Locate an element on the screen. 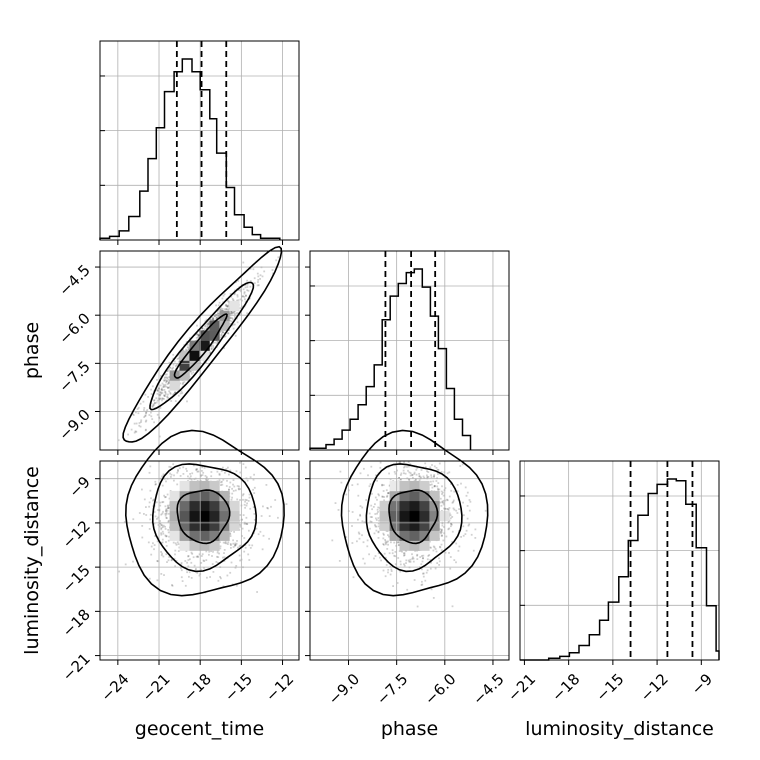 Image resolution: width=760 pixels, height=760 pixels. y-tick-label: −9.0 is located at coordinates (74, 425).